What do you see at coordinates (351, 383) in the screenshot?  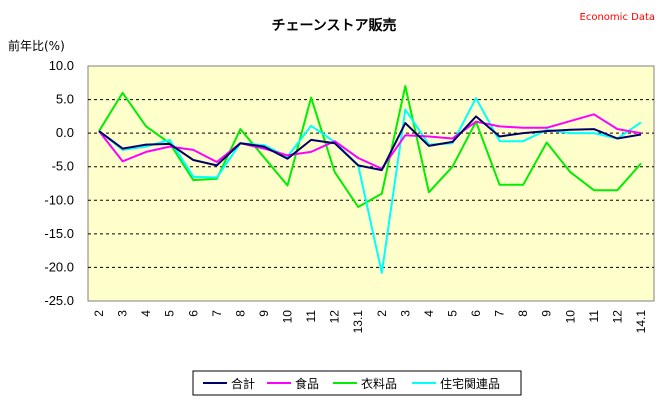 I see `legend-items: 合計 食品 衣料品 住宅関連品` at bounding box center [351, 383].